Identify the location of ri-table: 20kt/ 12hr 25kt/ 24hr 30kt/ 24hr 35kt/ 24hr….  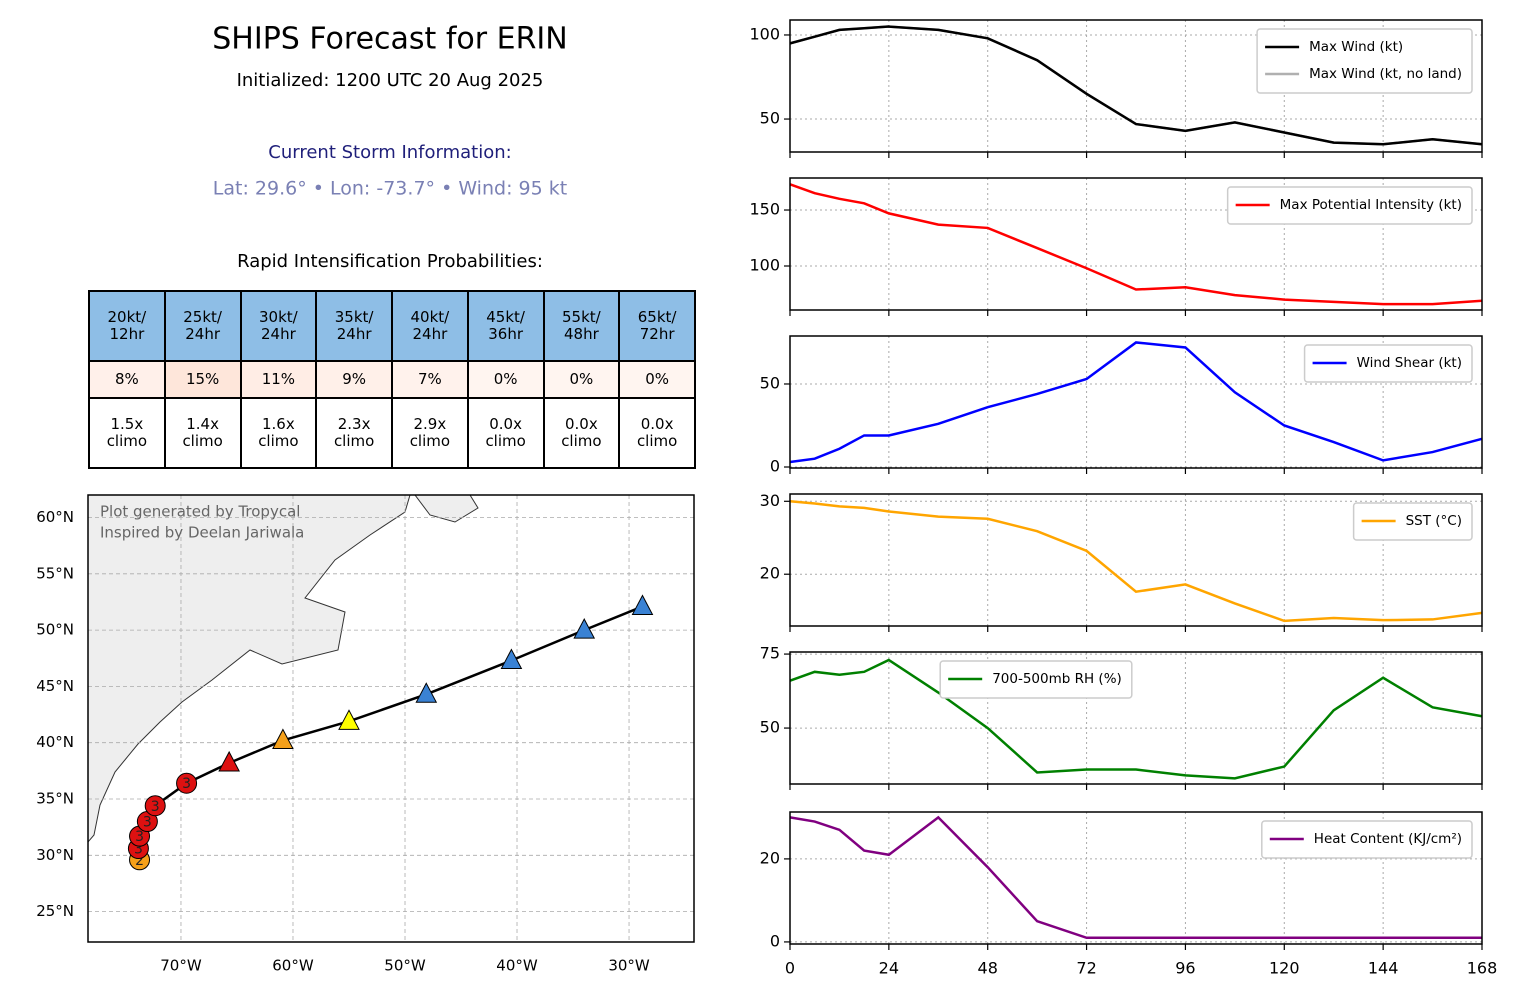
(392, 379).